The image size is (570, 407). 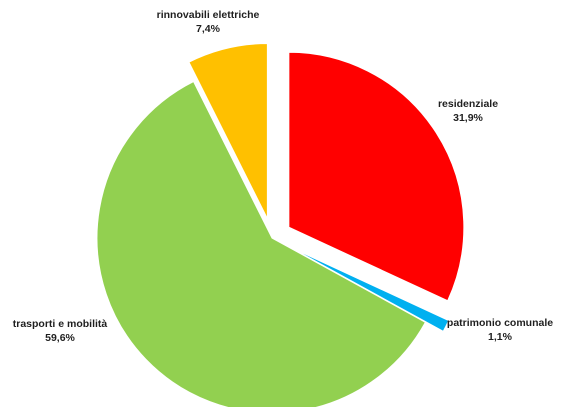 What do you see at coordinates (468, 118) in the screenshot?
I see `slice-value-label: 31,9%` at bounding box center [468, 118].